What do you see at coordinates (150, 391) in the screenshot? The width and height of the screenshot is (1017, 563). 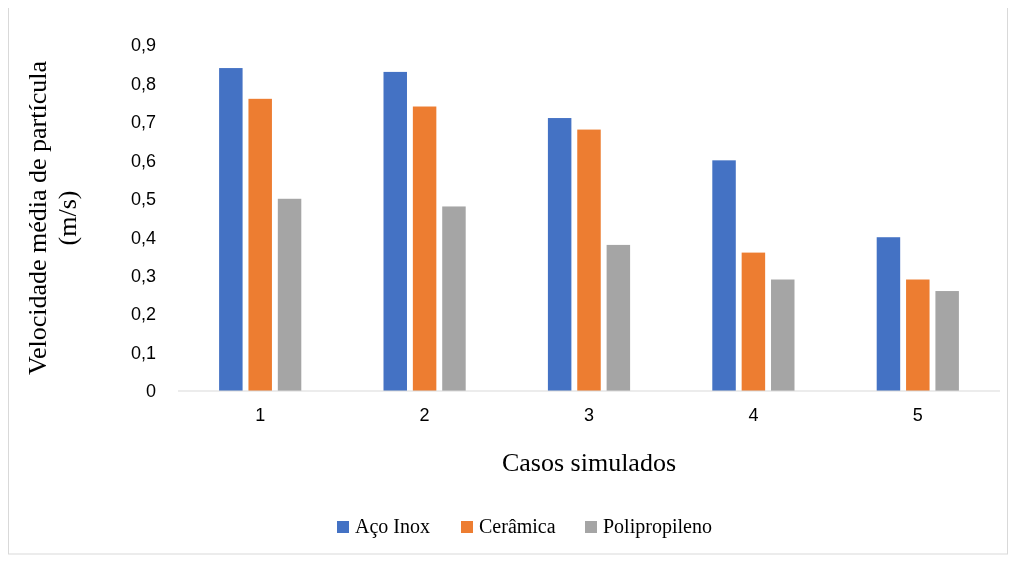 I see `y-tick-label: 0` at bounding box center [150, 391].